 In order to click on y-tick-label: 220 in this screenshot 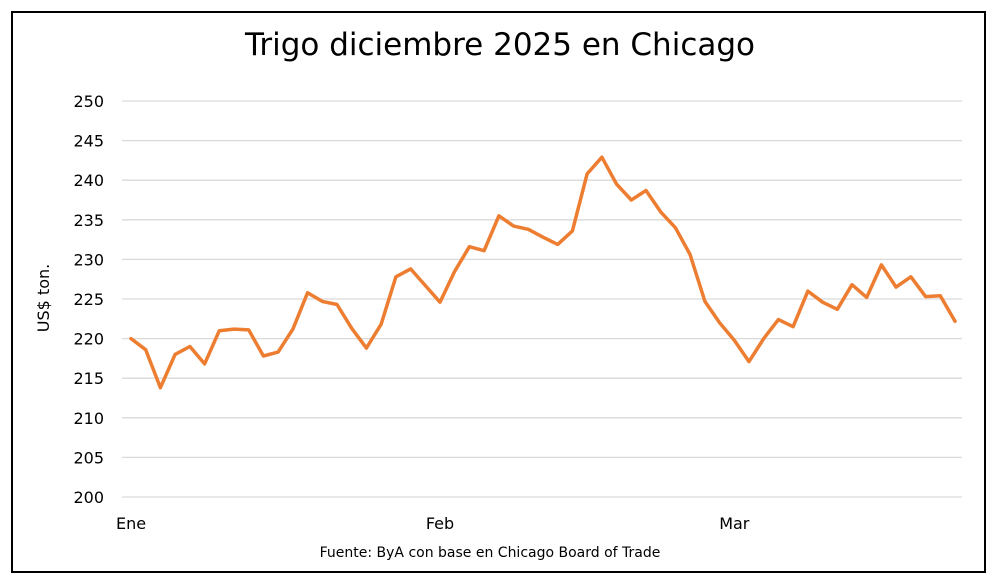, I will do `click(88, 339)`.